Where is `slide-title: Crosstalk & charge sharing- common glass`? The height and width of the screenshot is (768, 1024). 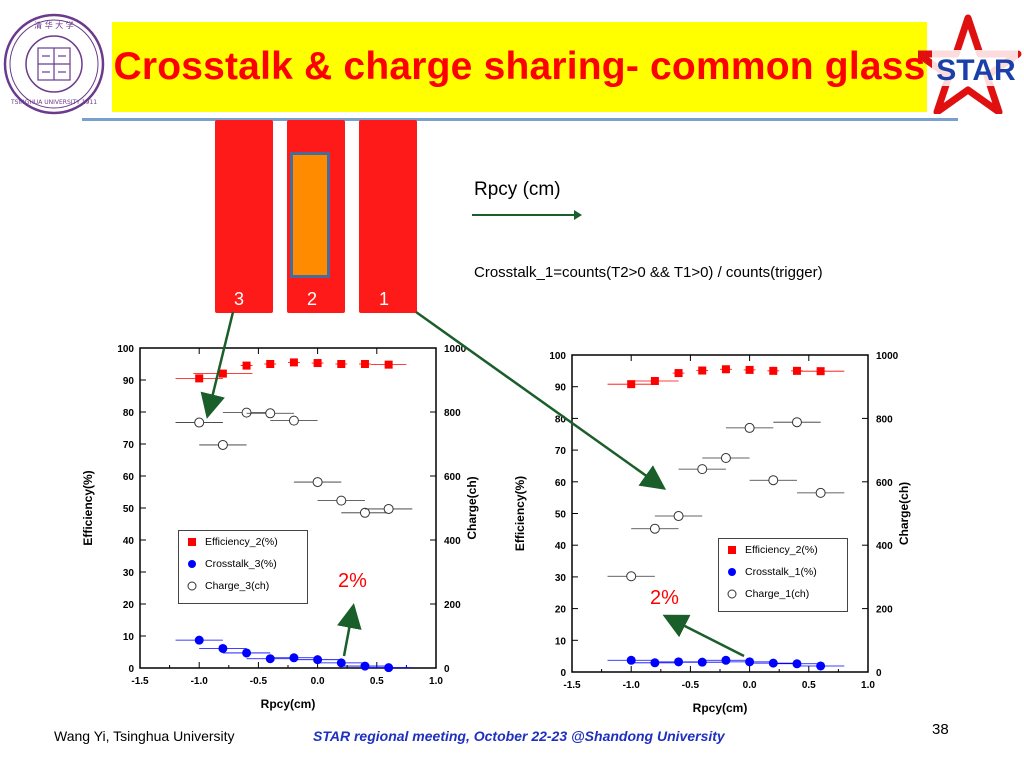
slide-title: Crosstalk & charge sharing- common glass is located at coordinates (519, 66).